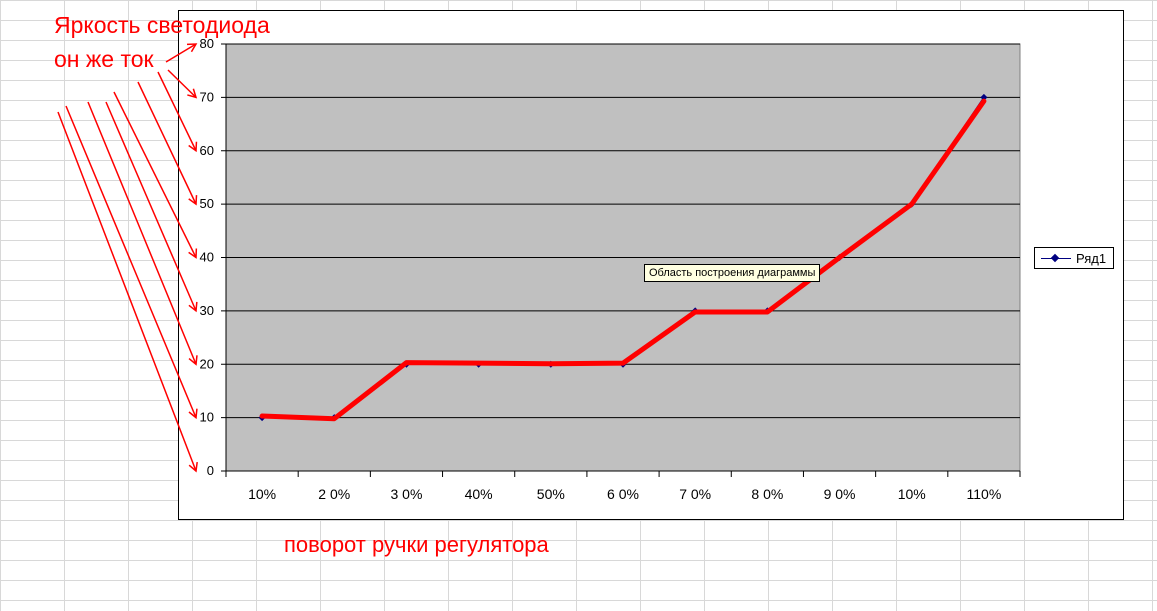 Image resolution: width=1157 pixels, height=611 pixels. I want to click on x-tick-label: 3 0%, so click(406, 494).